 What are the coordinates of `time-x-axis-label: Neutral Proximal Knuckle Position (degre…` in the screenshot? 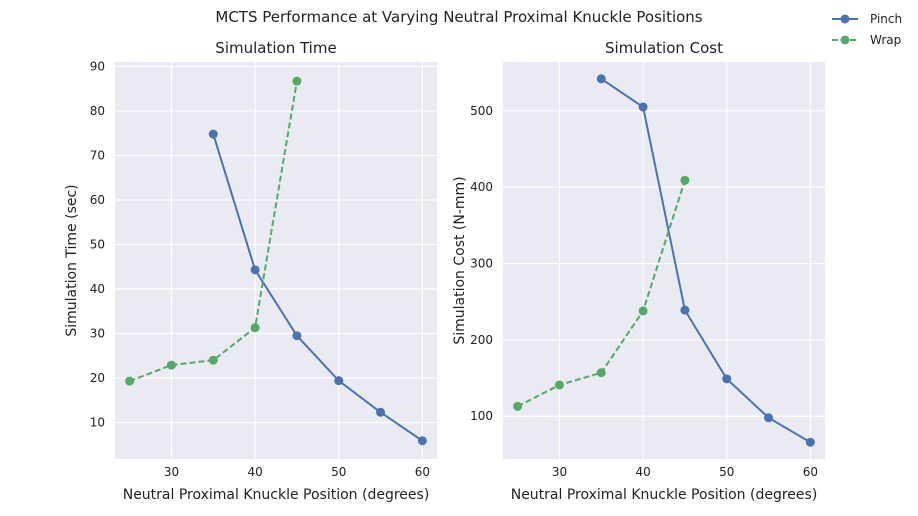 It's located at (276, 495).